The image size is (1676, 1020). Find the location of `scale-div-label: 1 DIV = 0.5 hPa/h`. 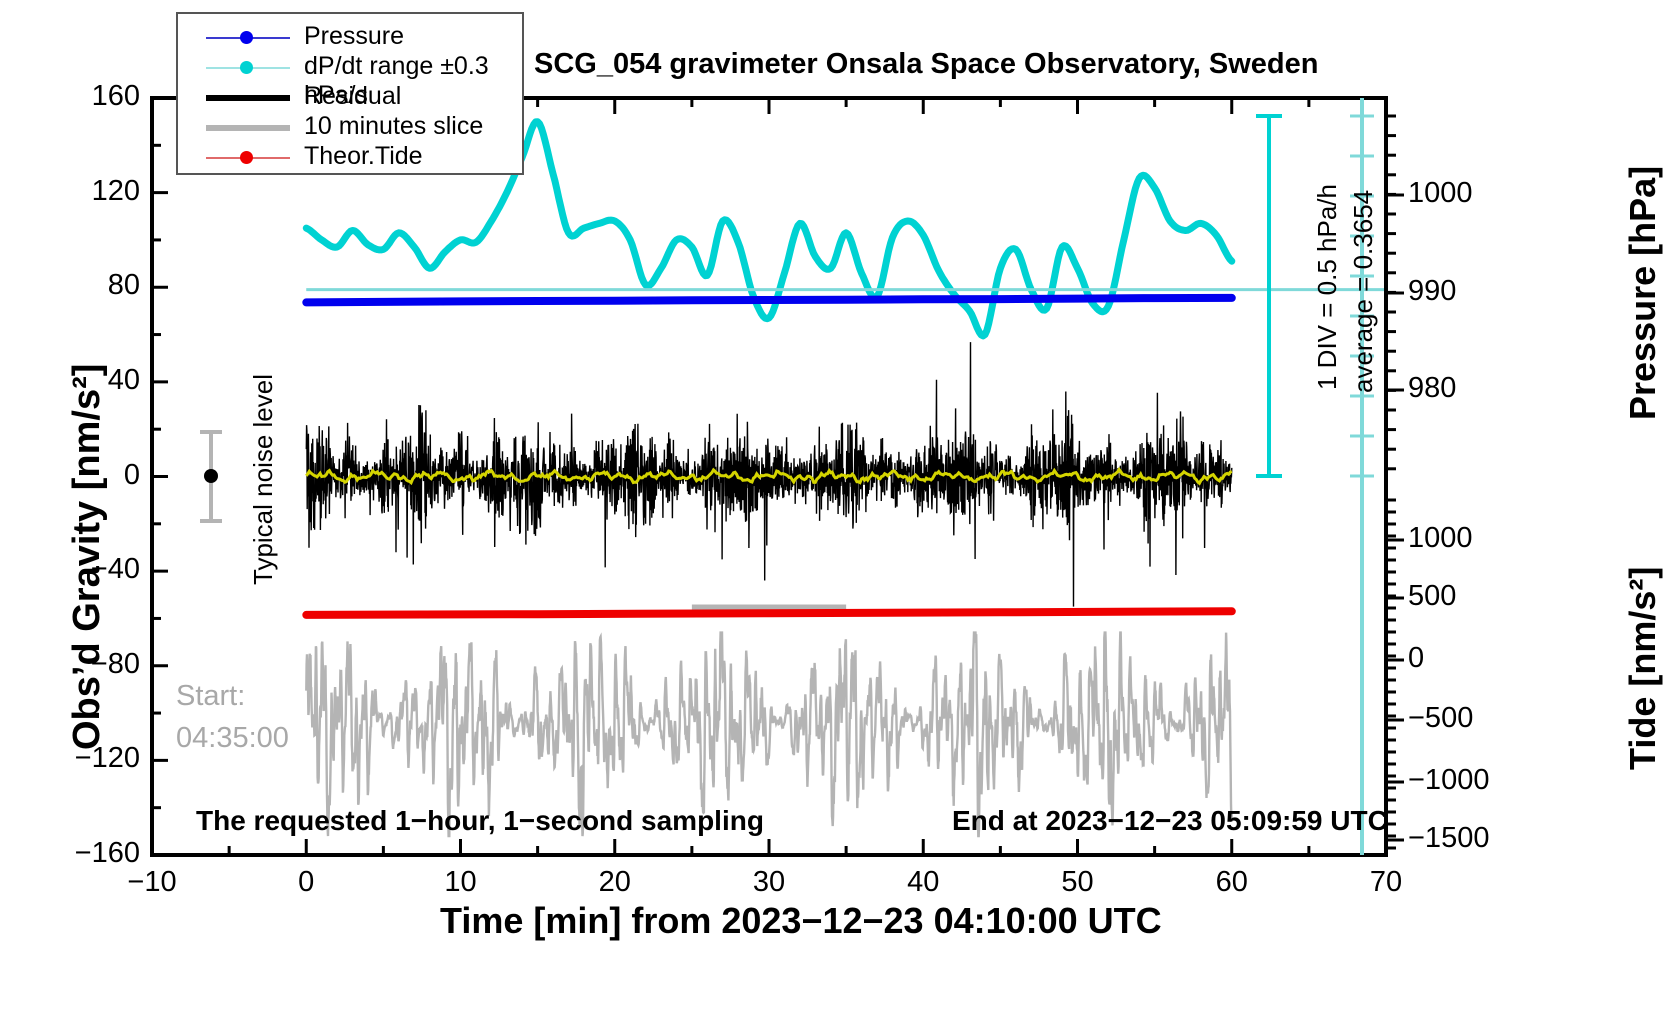

scale-div-label: 1 DIV = 0.5 hPa/h is located at coordinates (1327, 287).